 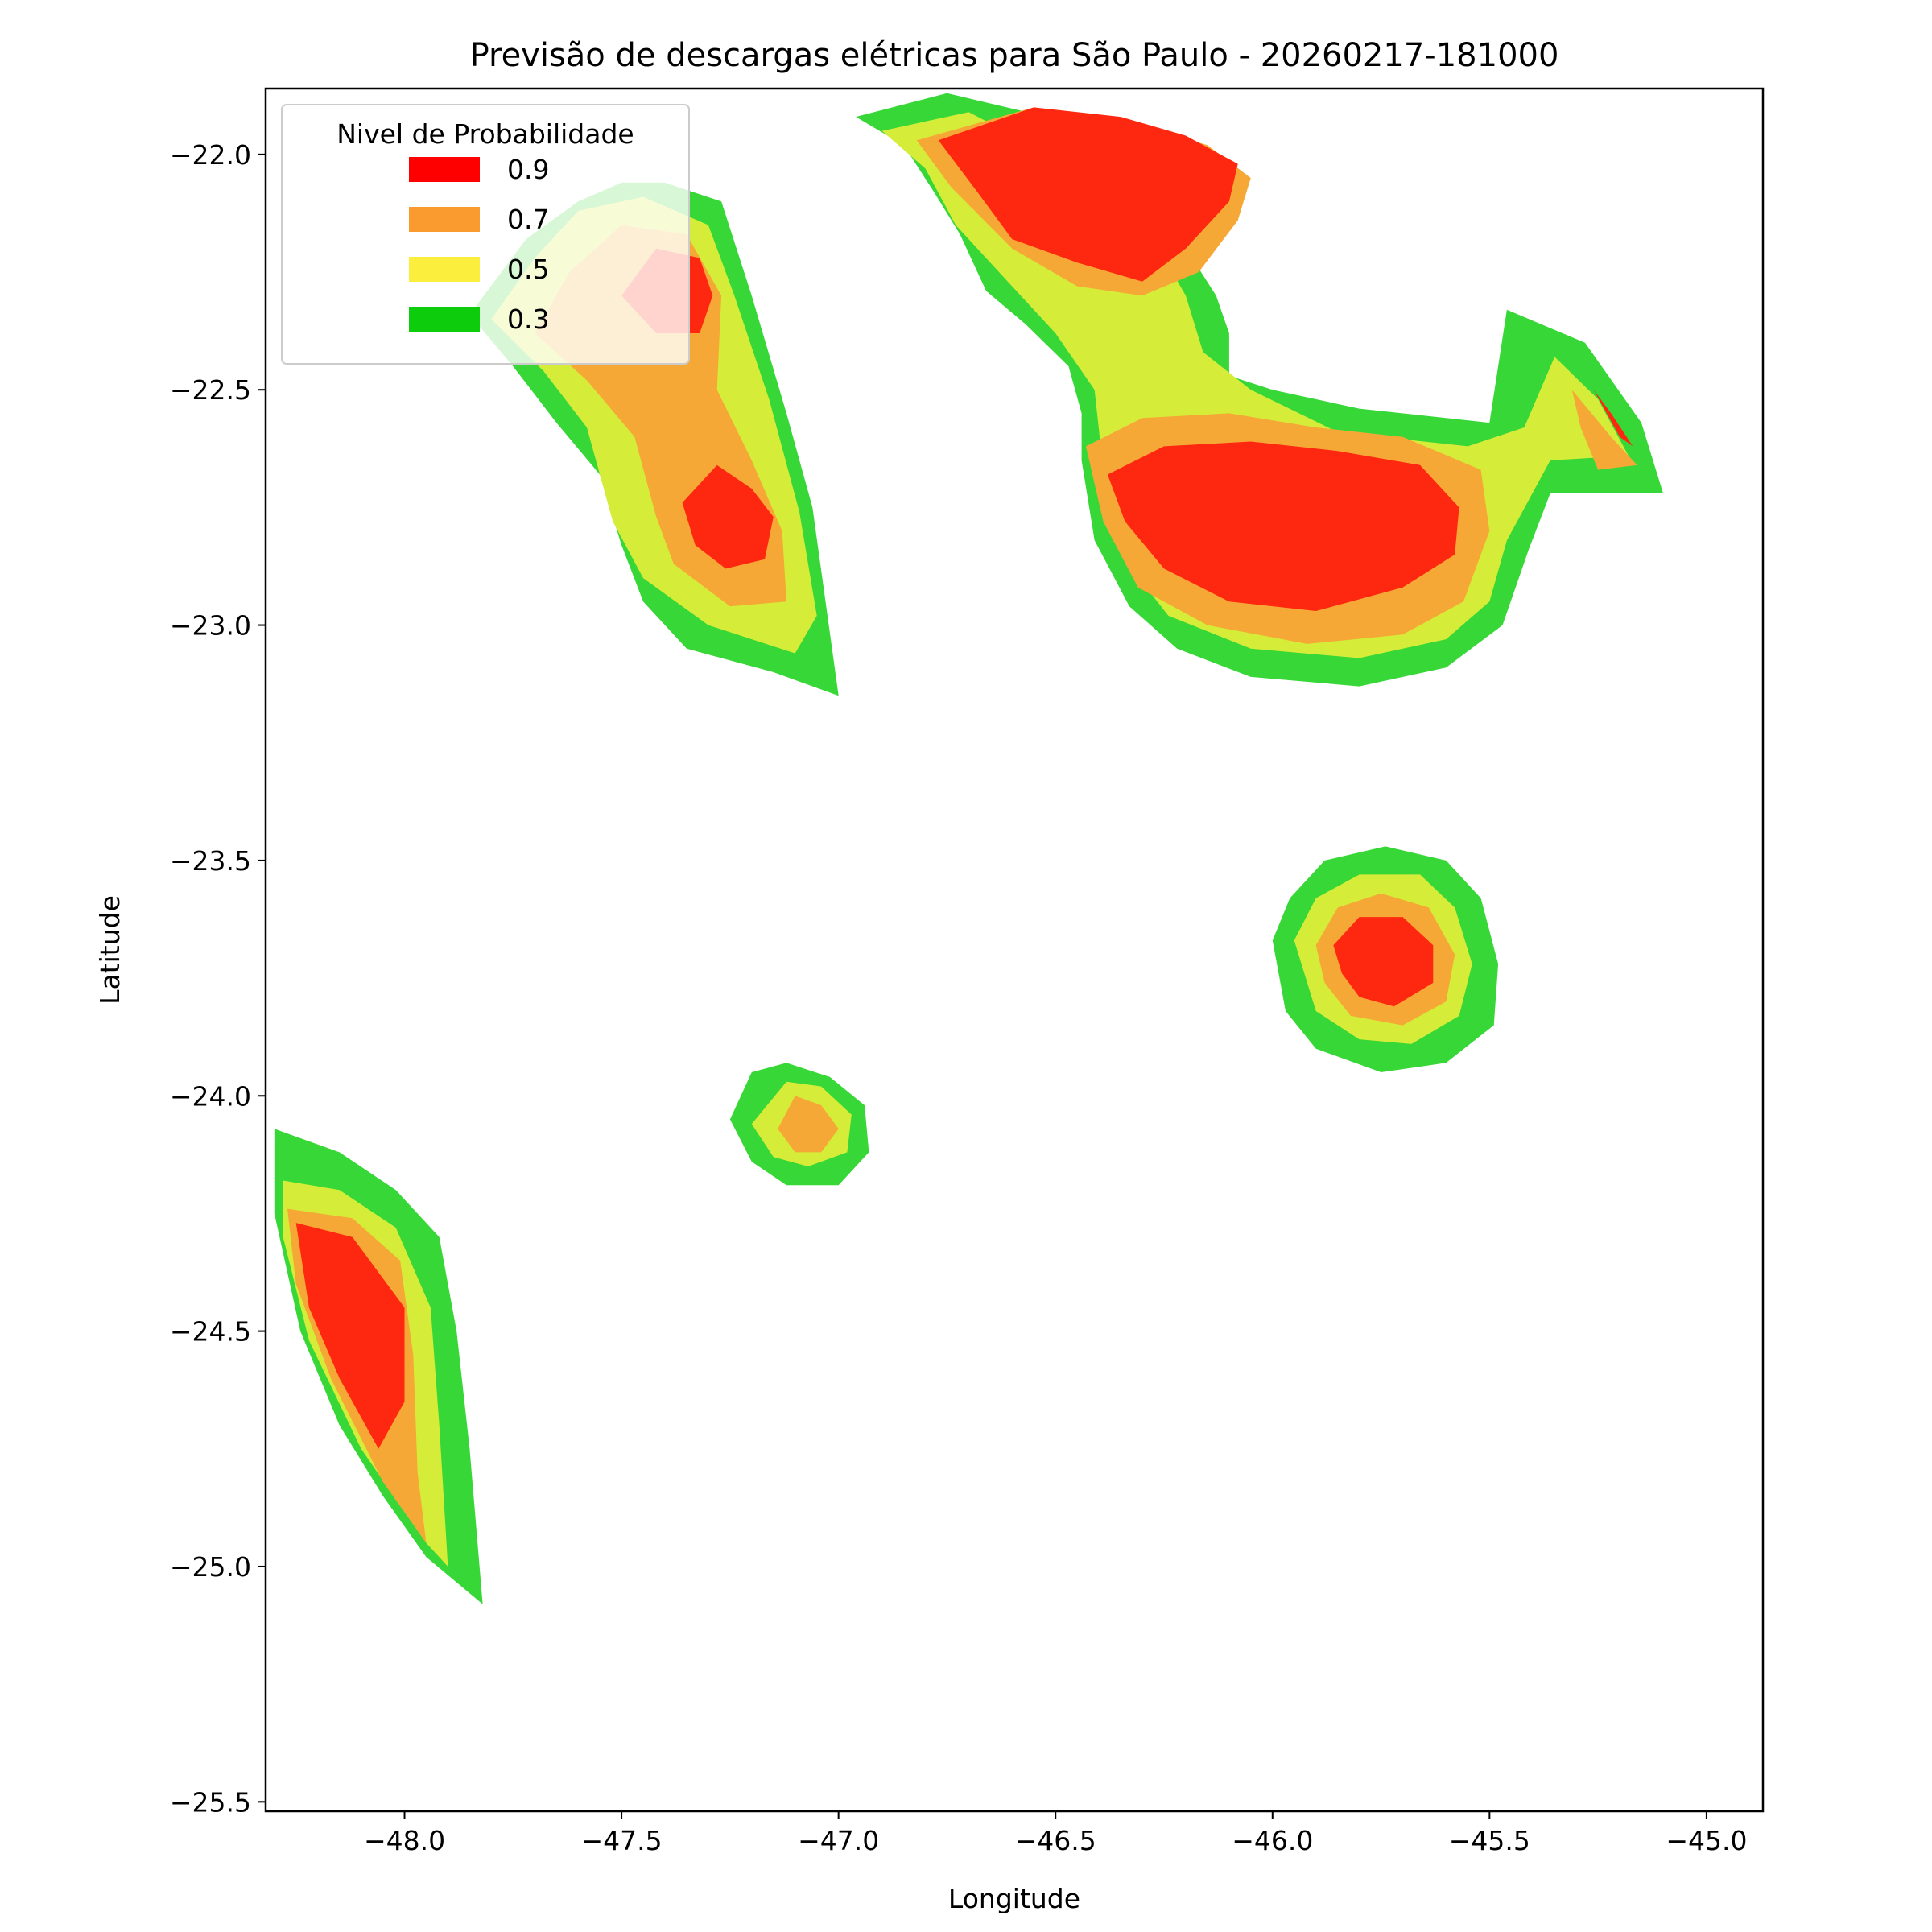 I want to click on x-tick-label: −46.0, so click(x=1272, y=1840).